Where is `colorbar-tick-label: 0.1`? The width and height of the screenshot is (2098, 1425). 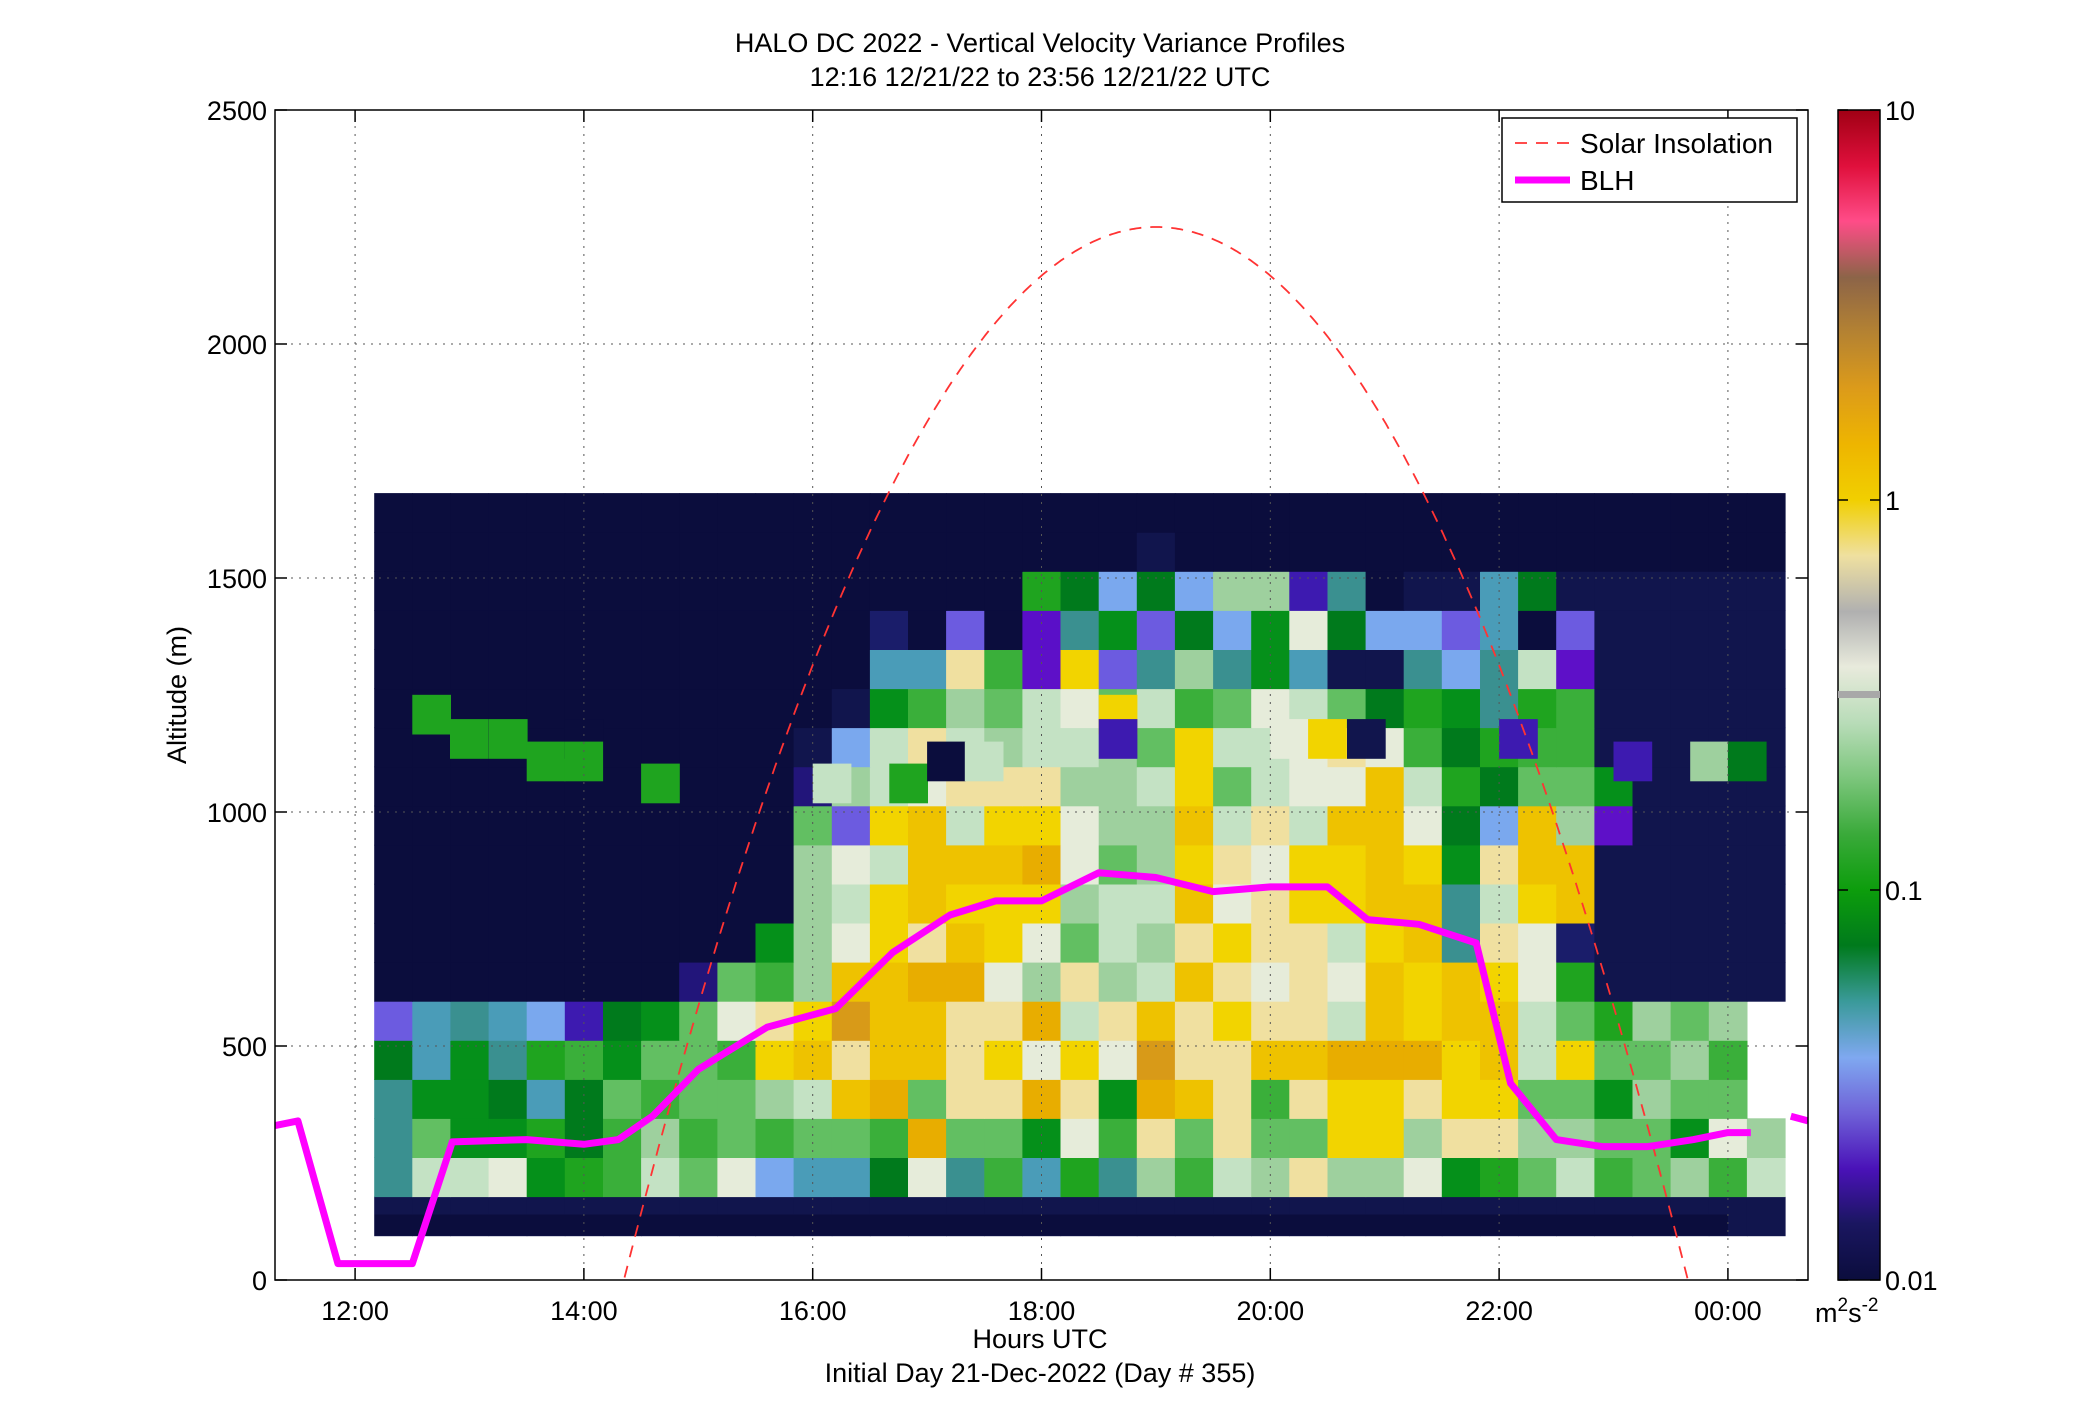
colorbar-tick-label: 0.1 is located at coordinates (1904, 891).